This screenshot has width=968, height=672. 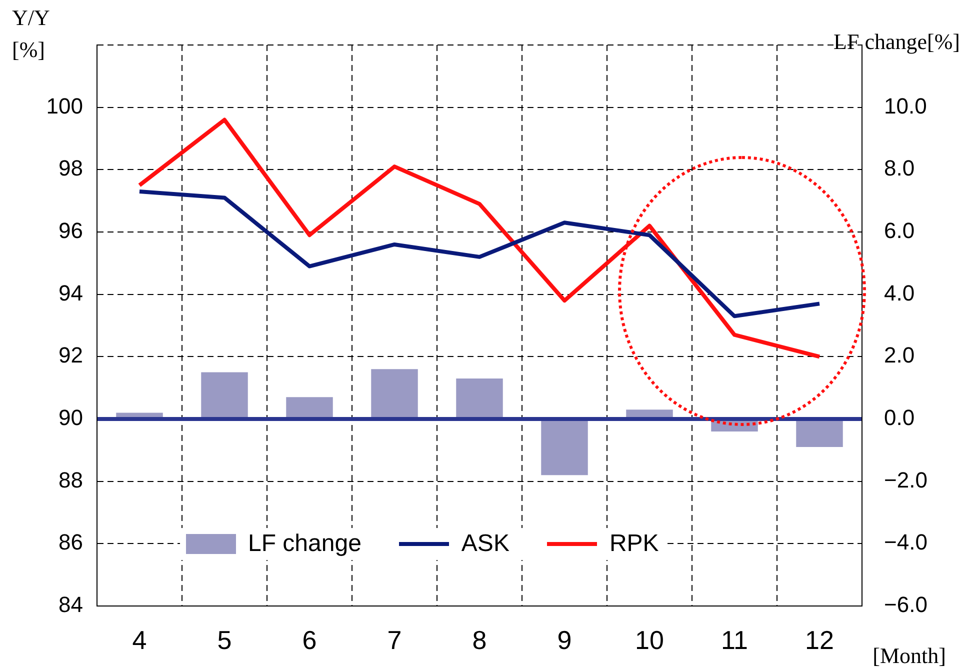 What do you see at coordinates (70, 293) in the screenshot?
I see `y-tick-label: 94` at bounding box center [70, 293].